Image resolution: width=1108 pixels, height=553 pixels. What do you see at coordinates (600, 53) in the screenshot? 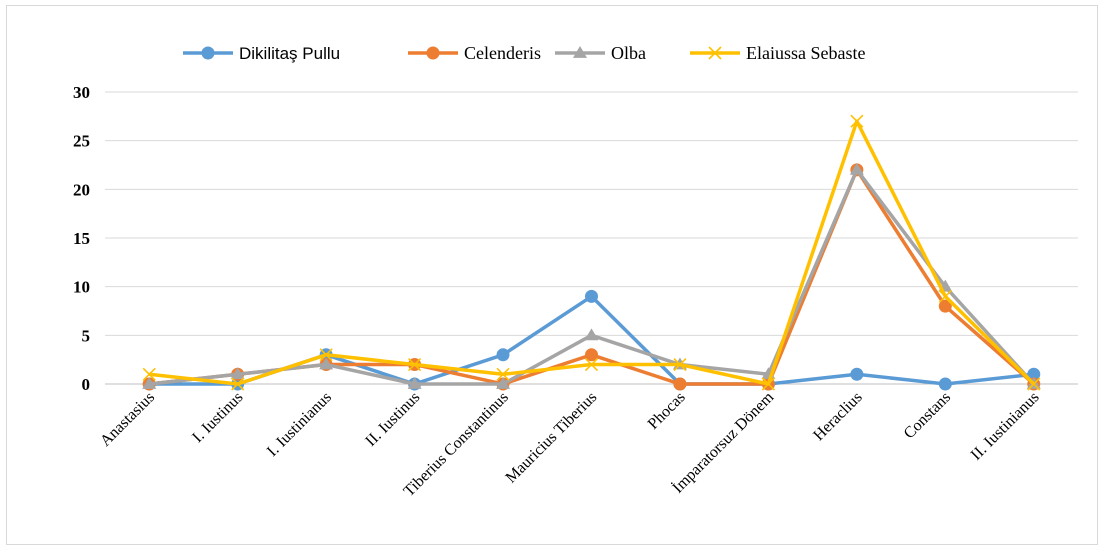
I see `legend-item: Olba` at bounding box center [600, 53].